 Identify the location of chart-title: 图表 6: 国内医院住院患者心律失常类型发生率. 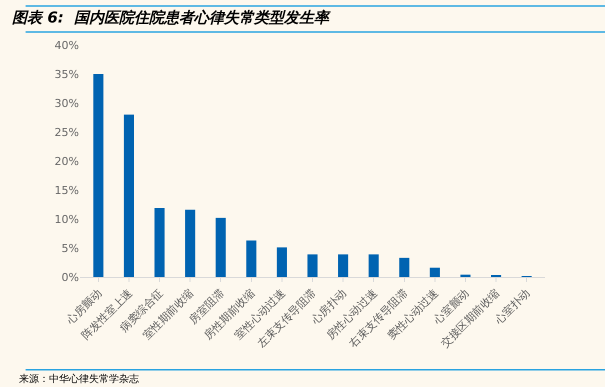
(172, 17).